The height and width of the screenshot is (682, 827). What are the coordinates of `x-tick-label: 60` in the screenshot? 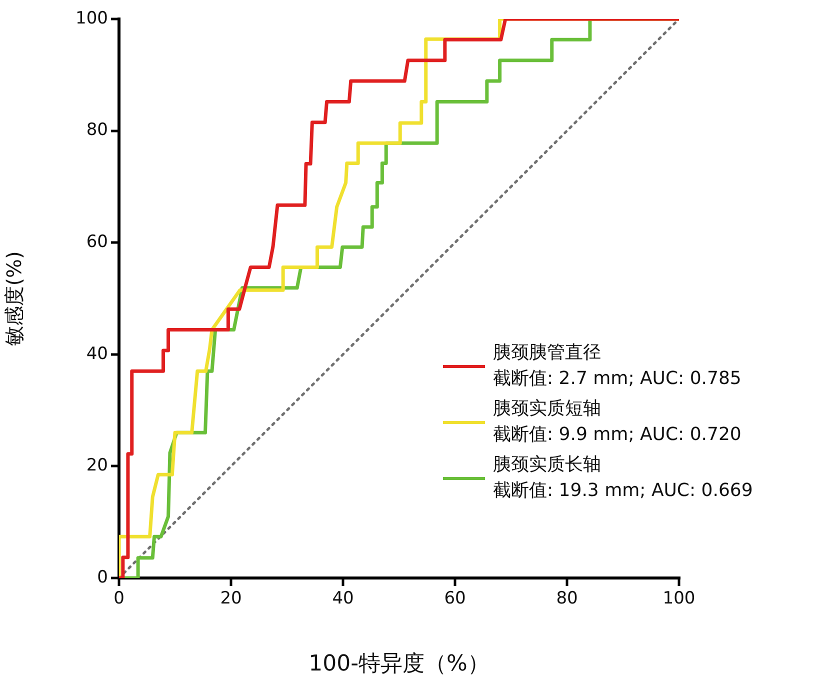 It's located at (455, 598).